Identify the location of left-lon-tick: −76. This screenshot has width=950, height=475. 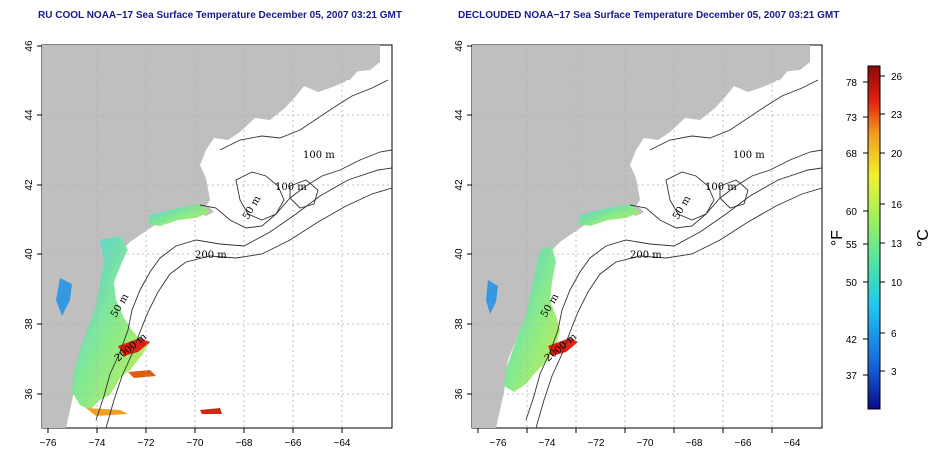
(48, 443).